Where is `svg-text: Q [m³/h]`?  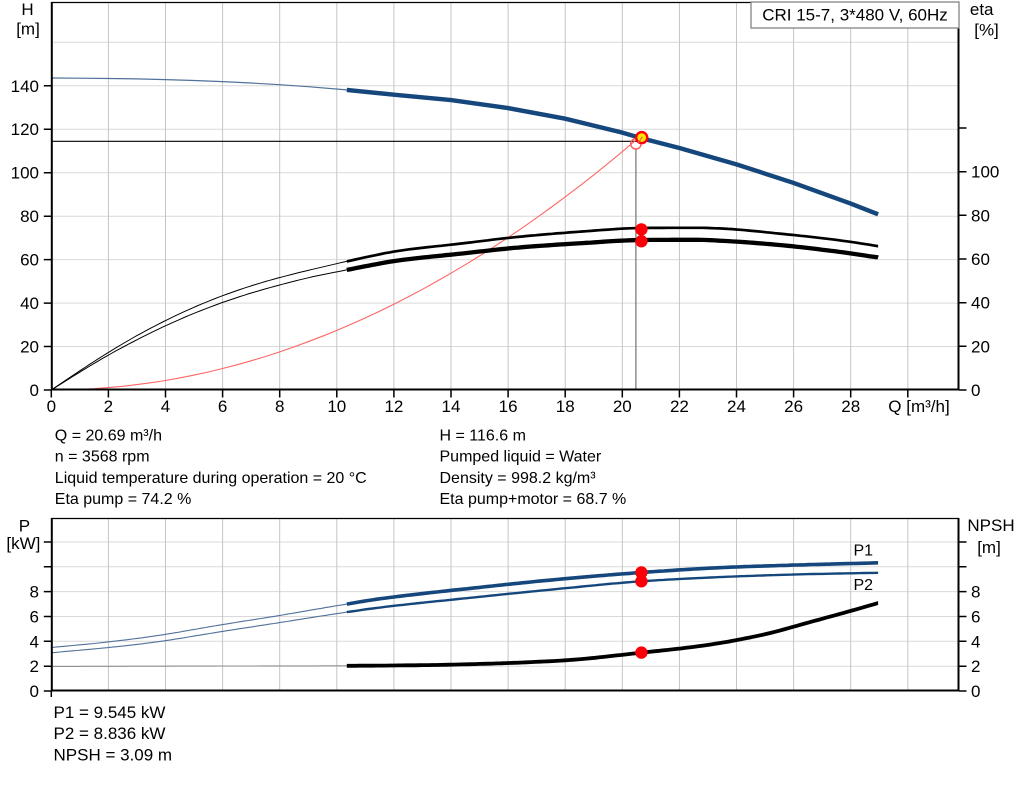 svg-text: Q [m³/h] is located at coordinates (918, 406).